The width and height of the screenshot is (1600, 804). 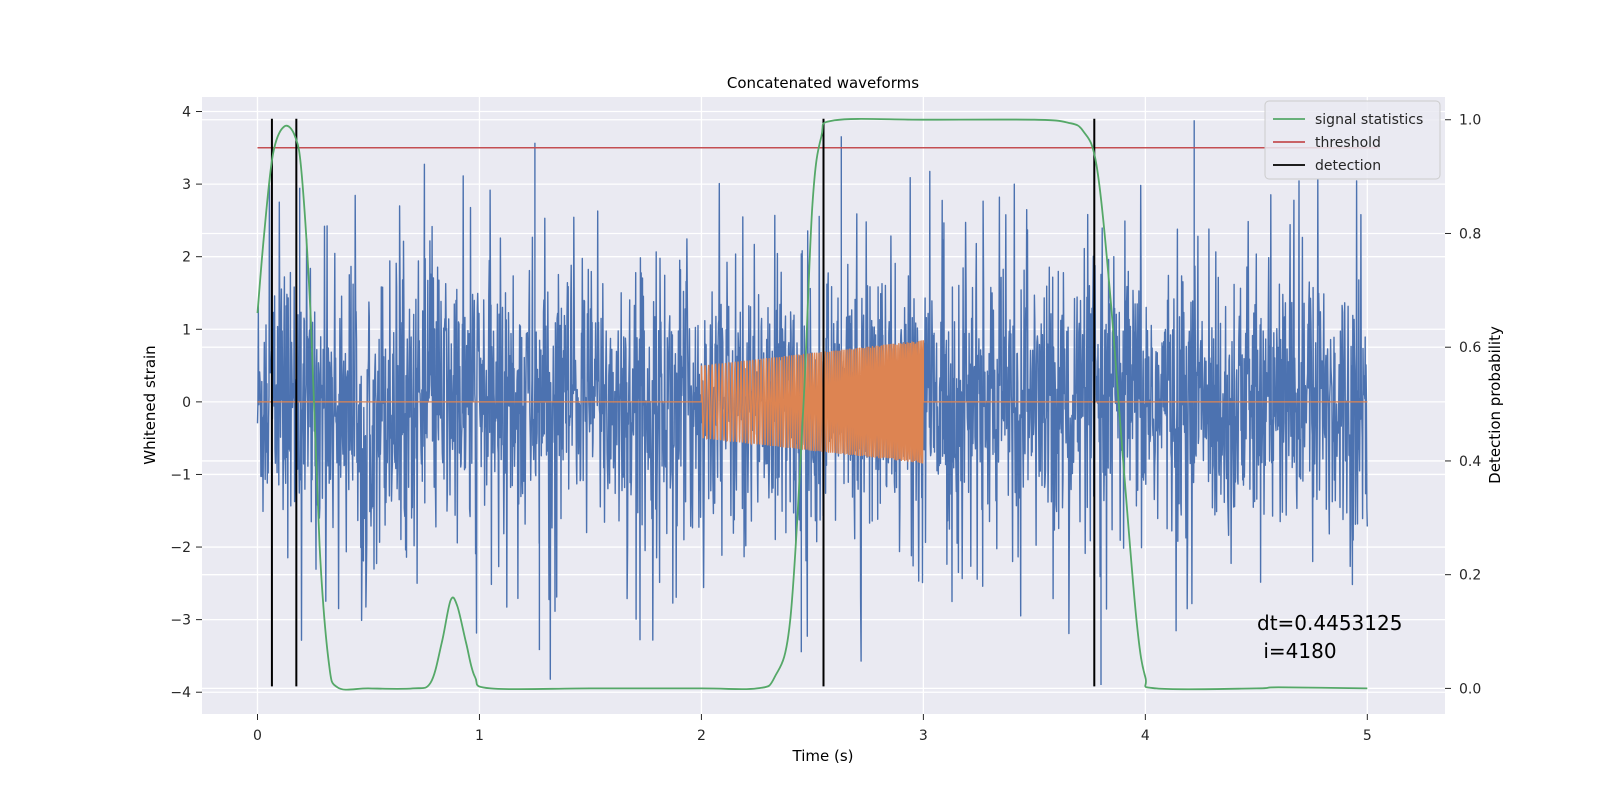 What do you see at coordinates (1470, 348) in the screenshot?
I see `y2-tick-label: 0.6` at bounding box center [1470, 348].